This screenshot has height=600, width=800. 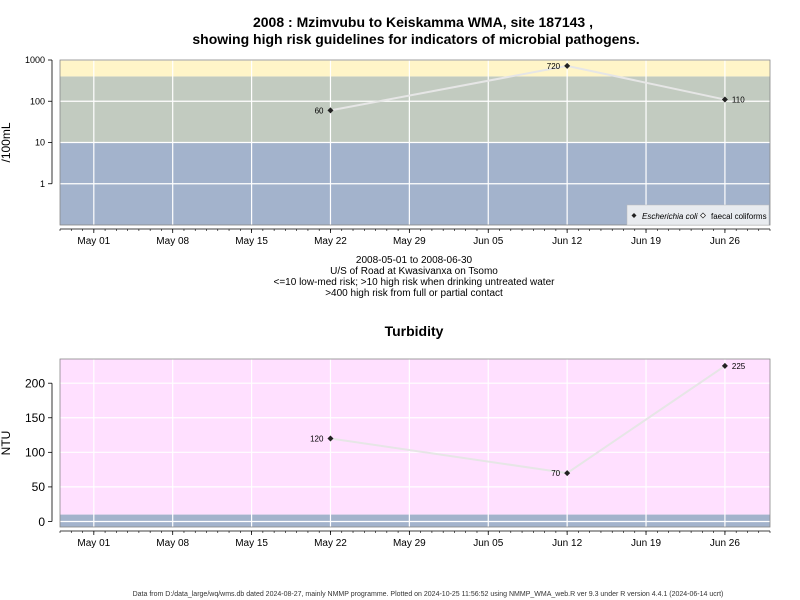 What do you see at coordinates (41, 522) in the screenshot?
I see `y-tick-label: 0` at bounding box center [41, 522].